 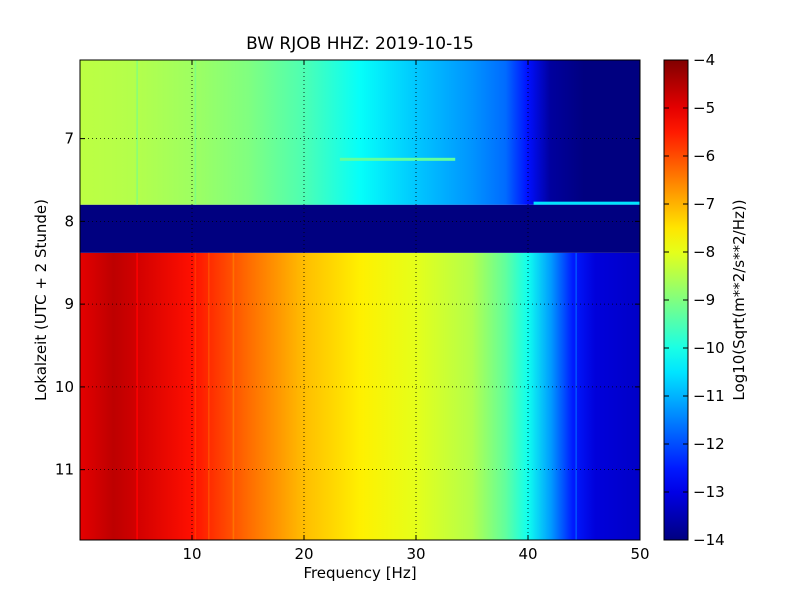 What do you see at coordinates (415, 554) in the screenshot?
I see `x-tick-label: 30` at bounding box center [415, 554].